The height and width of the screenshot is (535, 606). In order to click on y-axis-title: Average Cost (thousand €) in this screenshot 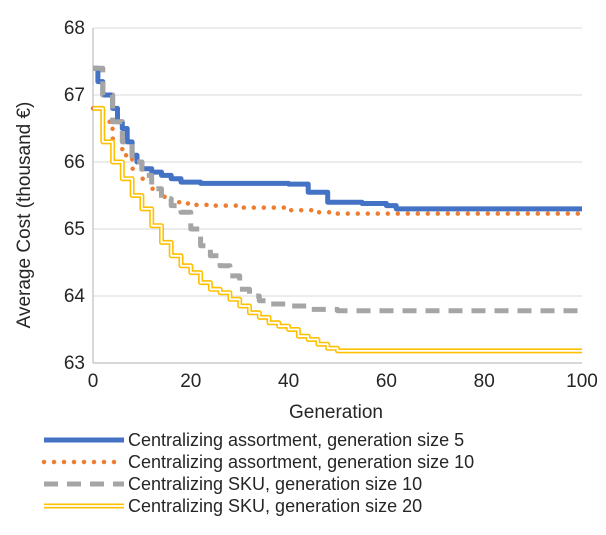, I will do `click(24, 215)`.